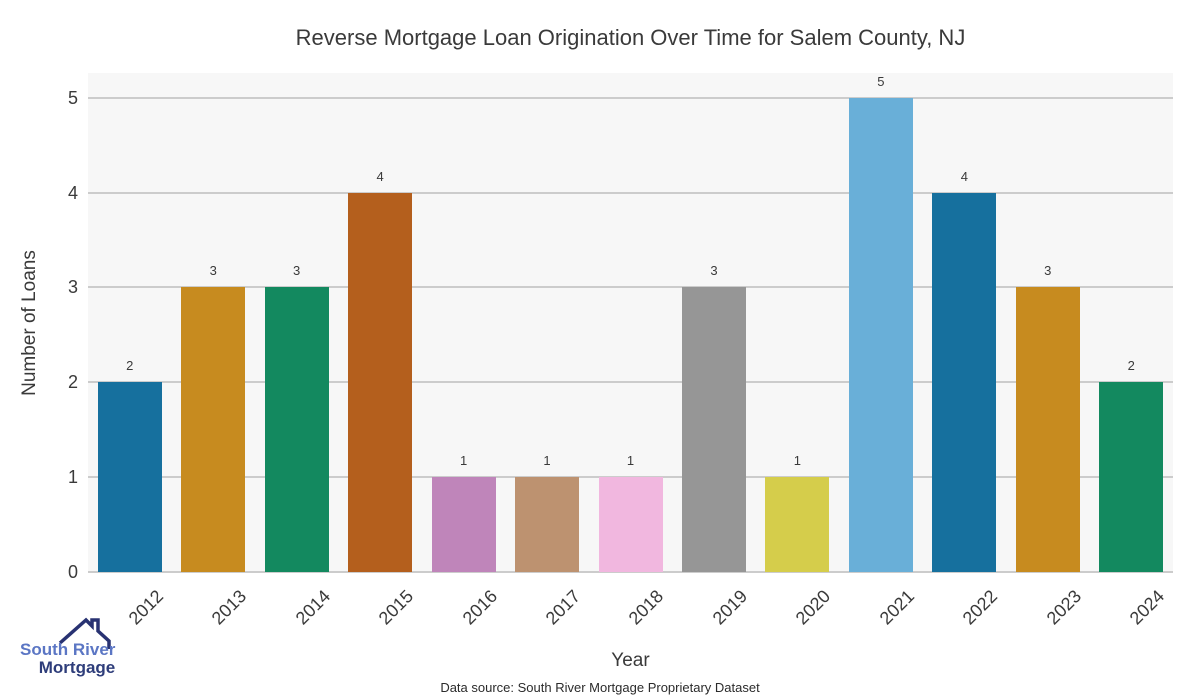 This screenshot has width=1200, height=700. I want to click on bar-value-label-2021: 5, so click(881, 81).